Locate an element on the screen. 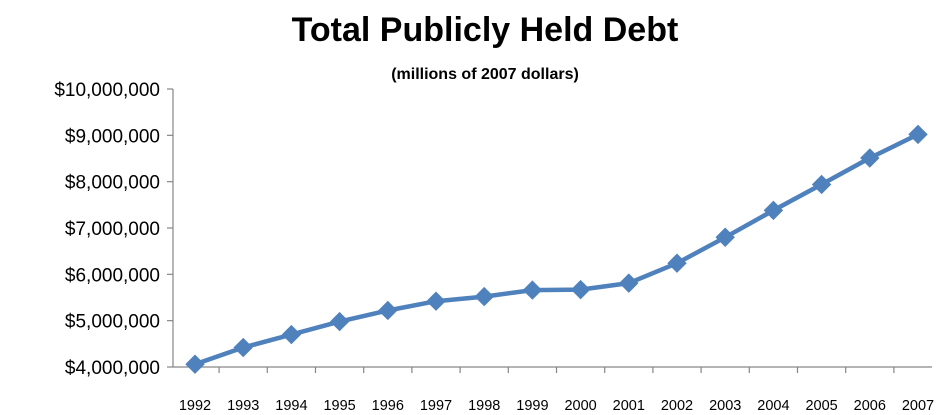 The image size is (940, 415). y-tick-label: $8,000,000 is located at coordinates (112, 183).